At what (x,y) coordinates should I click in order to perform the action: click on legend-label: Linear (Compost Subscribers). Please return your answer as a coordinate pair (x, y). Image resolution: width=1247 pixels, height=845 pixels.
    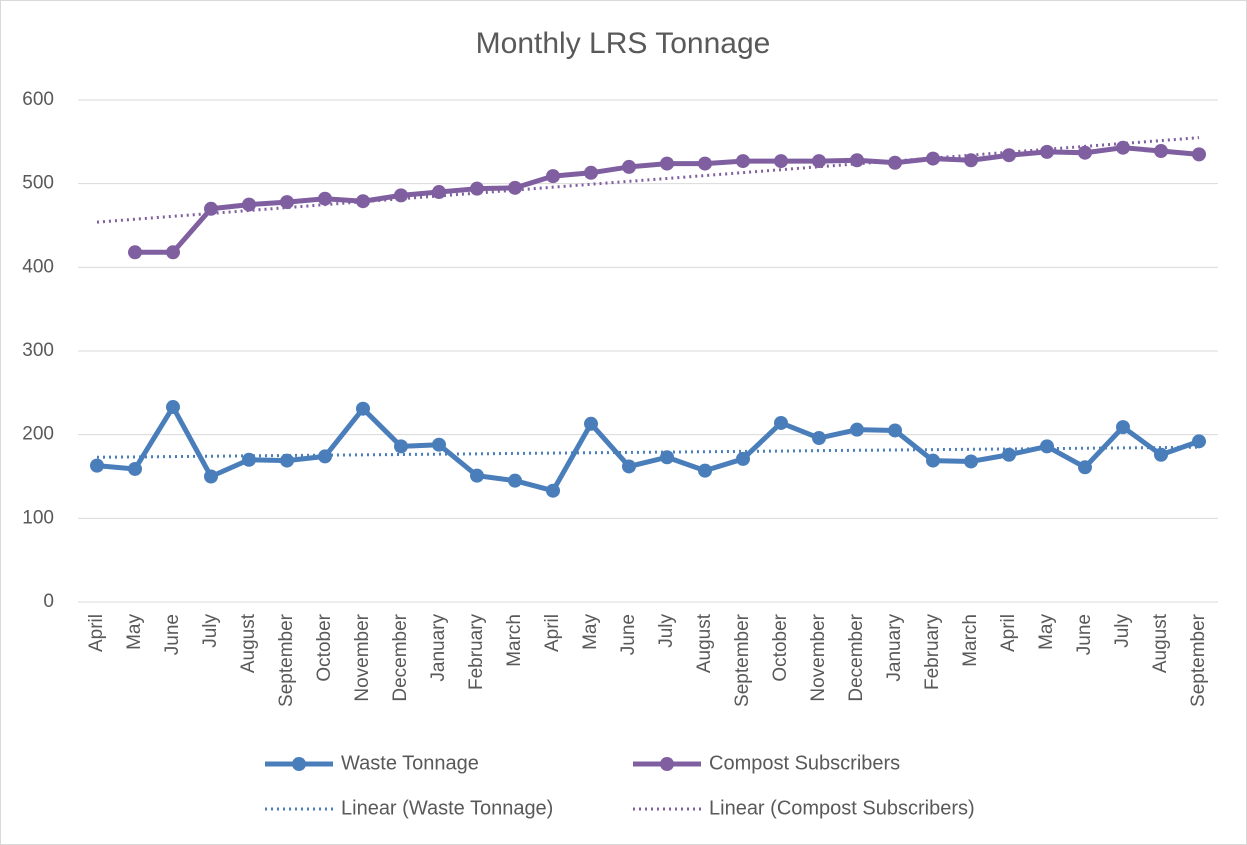
    Looking at the image, I should click on (842, 808).